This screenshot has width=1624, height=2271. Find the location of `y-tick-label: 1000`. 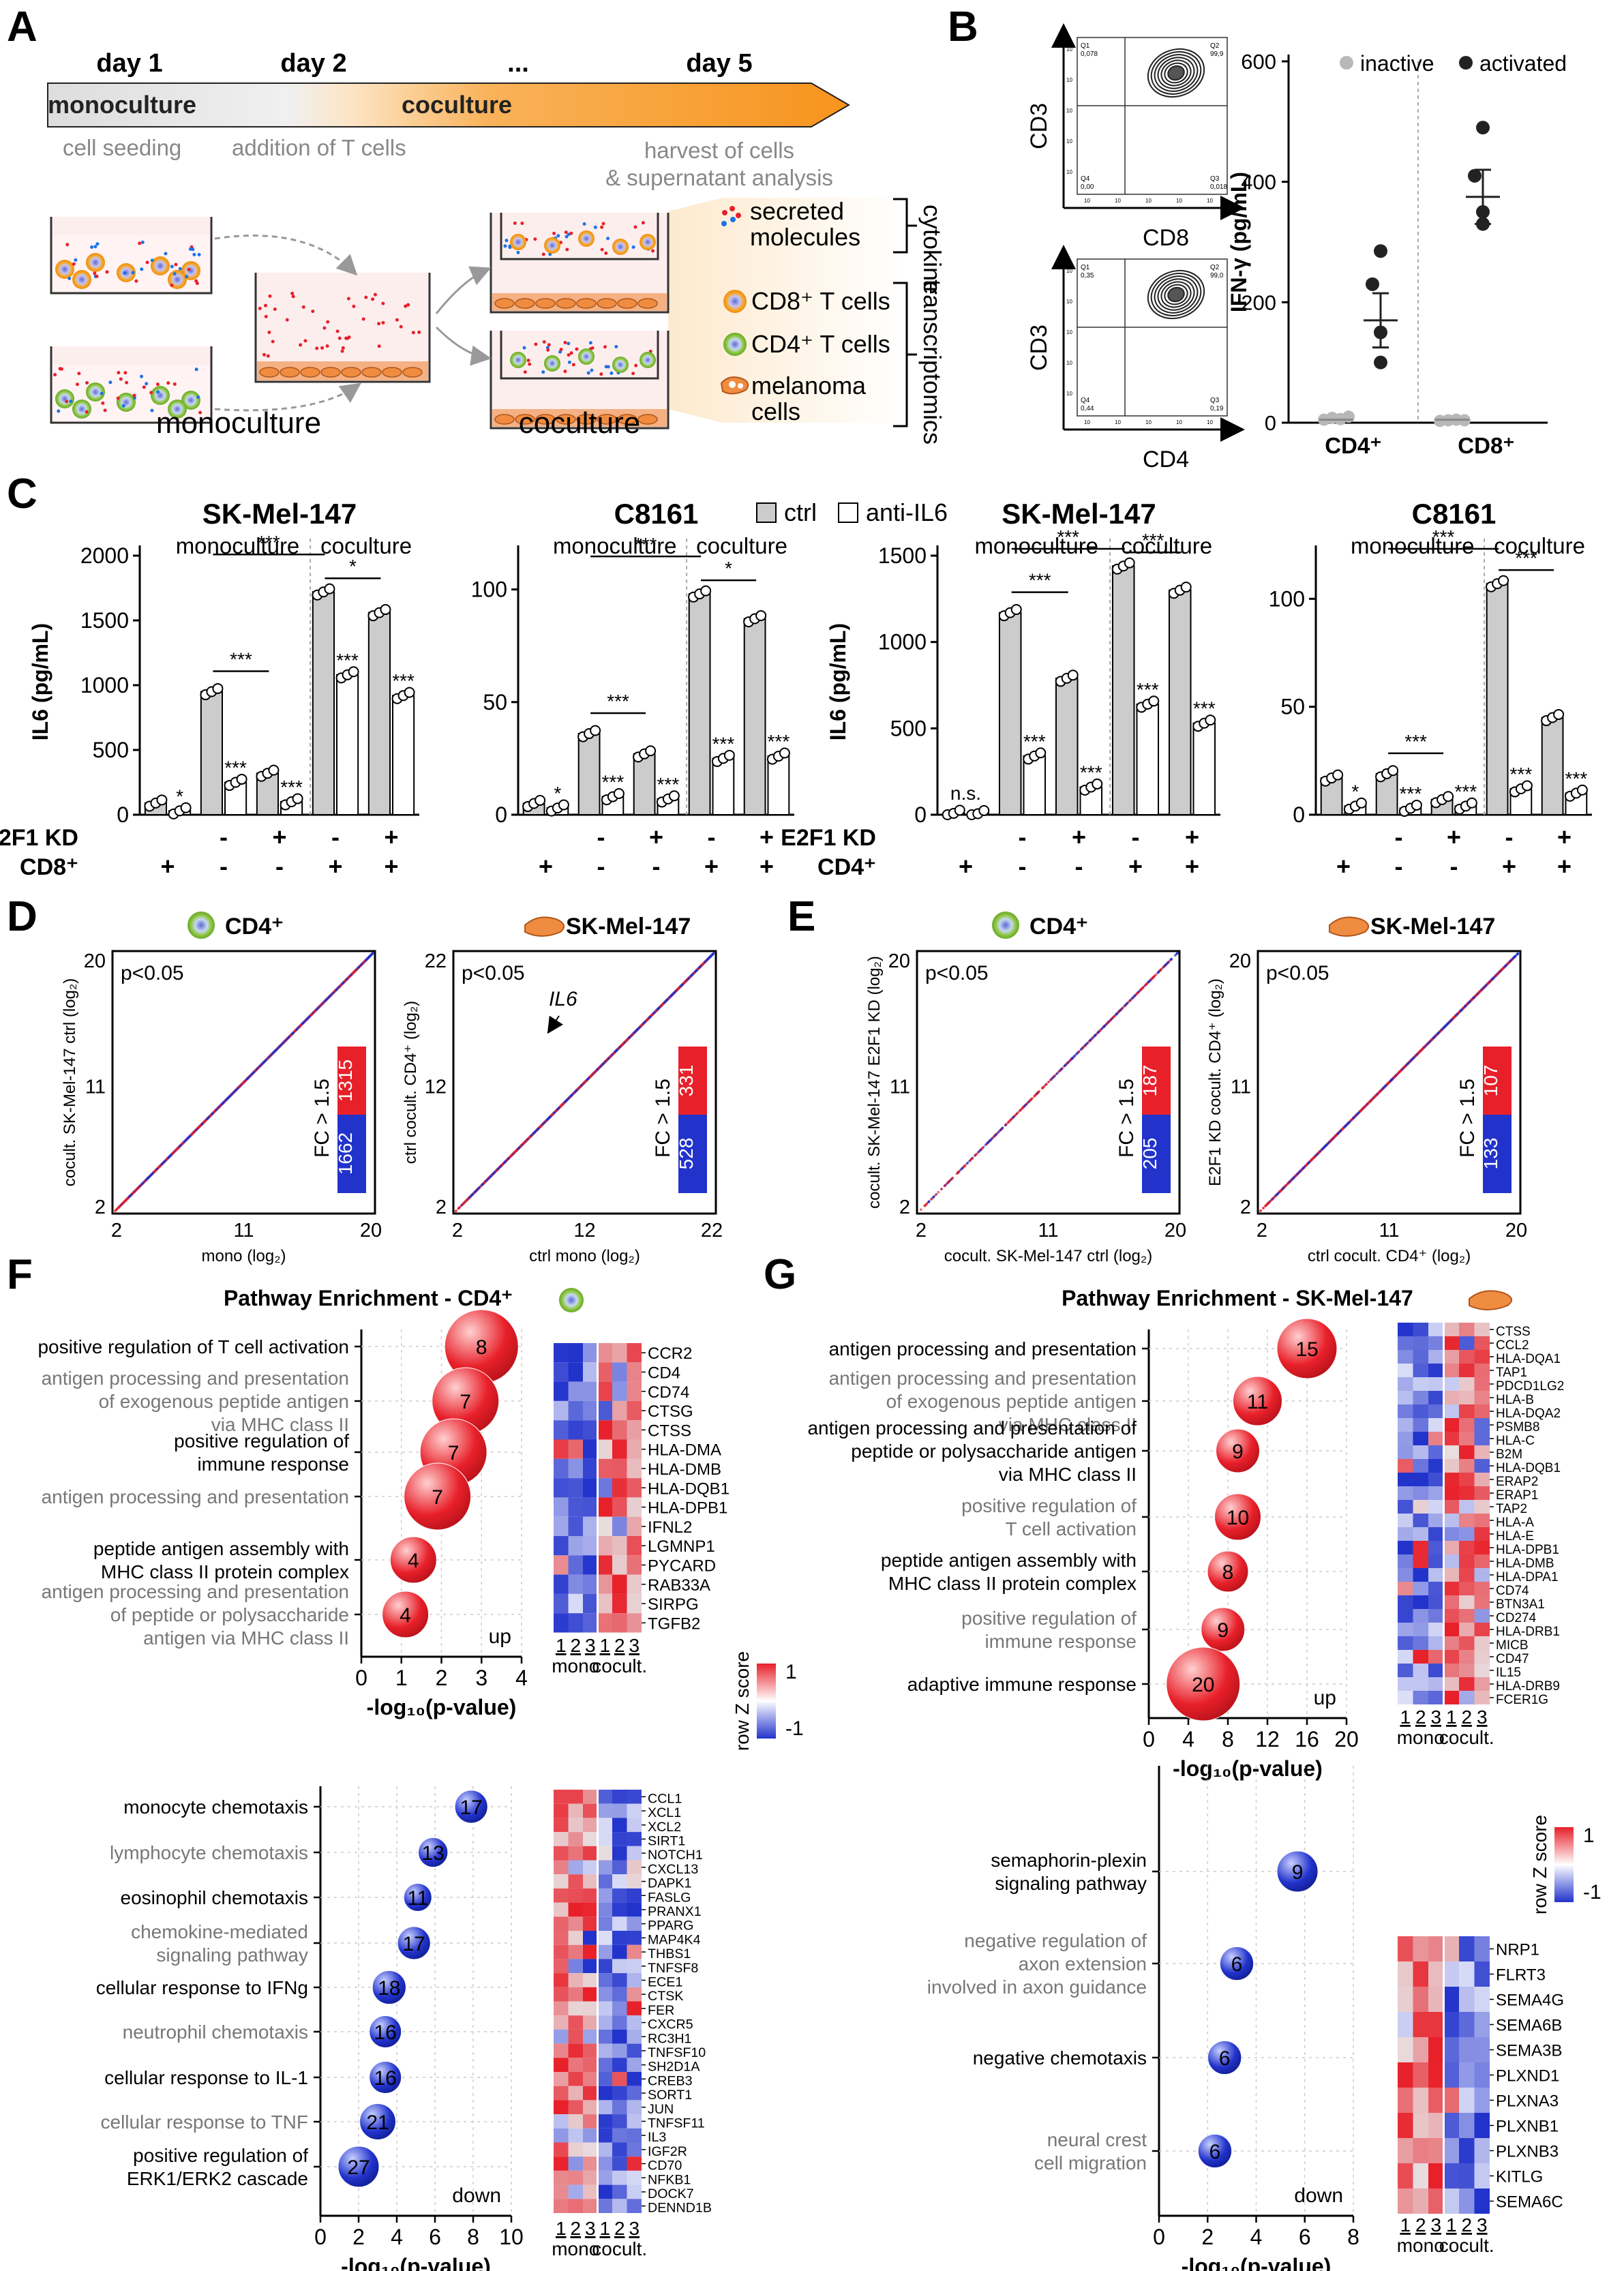

y-tick-label: 1000 is located at coordinates (902, 642).